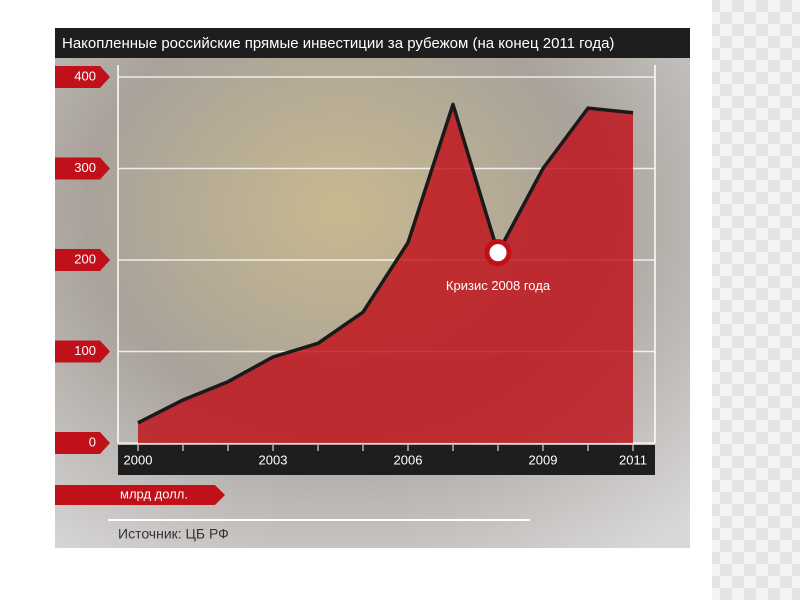 The image size is (800, 600). What do you see at coordinates (92, 441) in the screenshot?
I see `y-tick-label: 0` at bounding box center [92, 441].